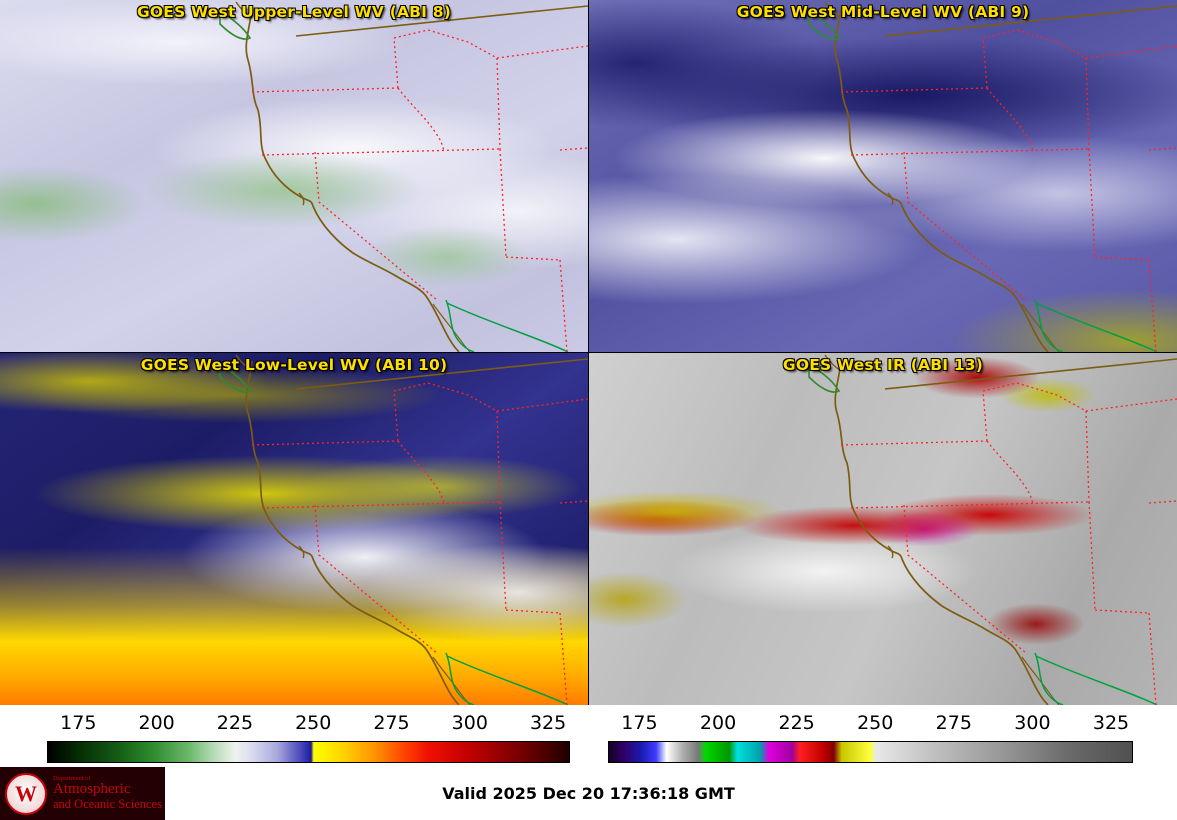 The height and width of the screenshot is (820, 1177). Describe the element at coordinates (78, 723) in the screenshot. I see `wv-tick-label: 175` at that location.